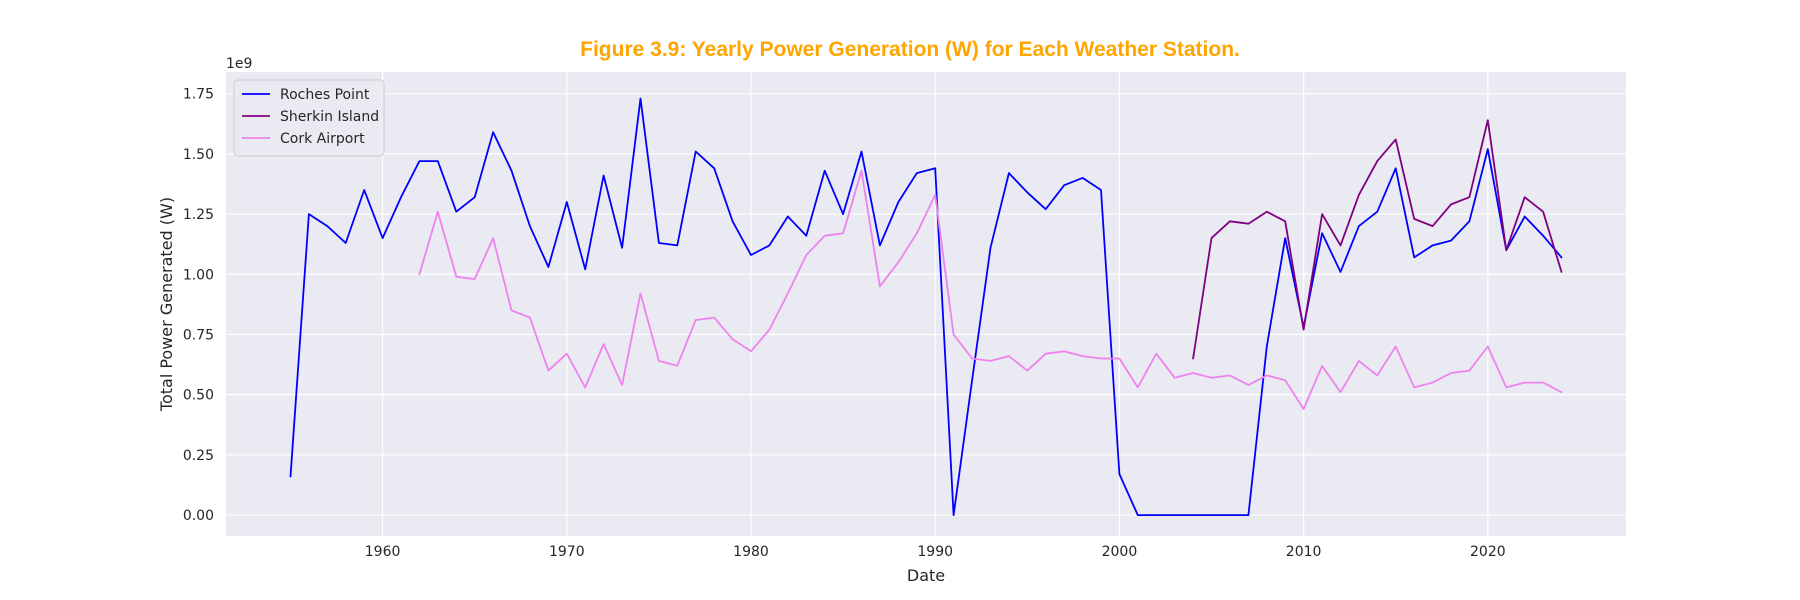  Describe the element at coordinates (1304, 552) in the screenshot. I see `x-tick-label: 2010` at that location.